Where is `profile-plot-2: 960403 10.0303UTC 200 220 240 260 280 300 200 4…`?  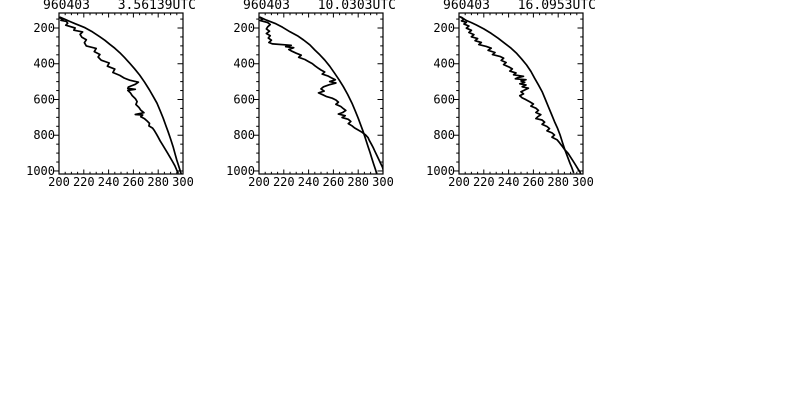 profile-plot-2: 960403 10.0303UTC 200 220 240 260 280 300 200 4… is located at coordinates (300, 100).